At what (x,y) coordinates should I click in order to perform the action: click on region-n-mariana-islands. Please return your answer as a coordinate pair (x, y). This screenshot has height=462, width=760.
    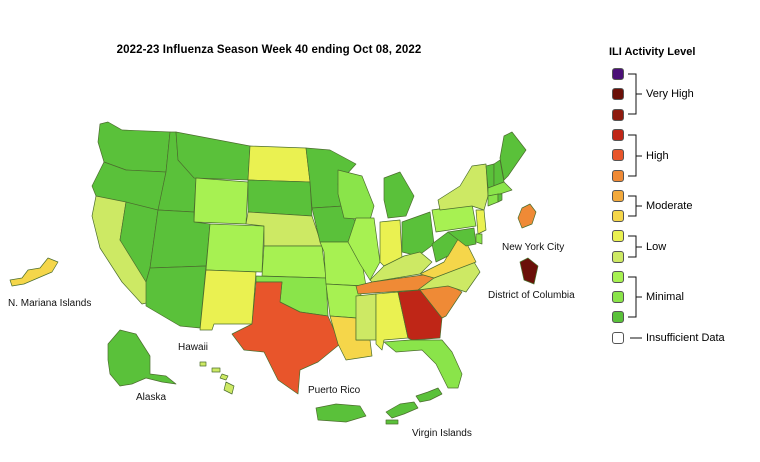
    Looking at the image, I should click on (34, 272).